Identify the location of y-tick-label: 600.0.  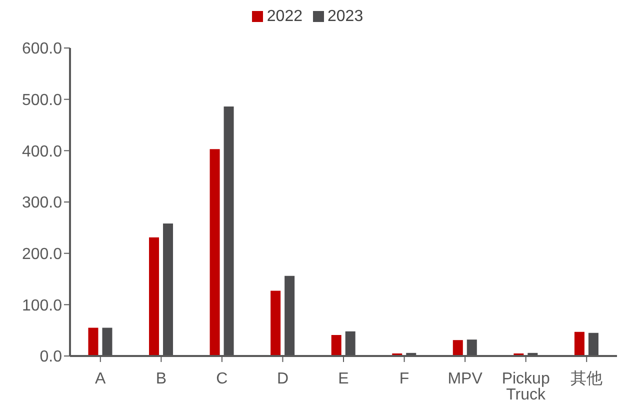
(42, 49).